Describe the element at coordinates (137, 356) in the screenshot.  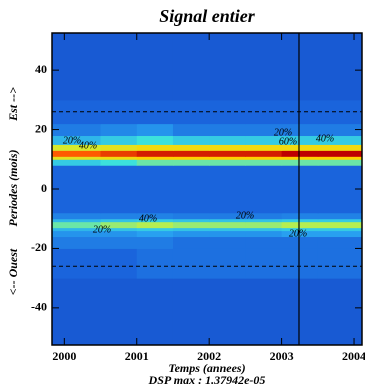
I see `x-tick-label: 2001` at that location.